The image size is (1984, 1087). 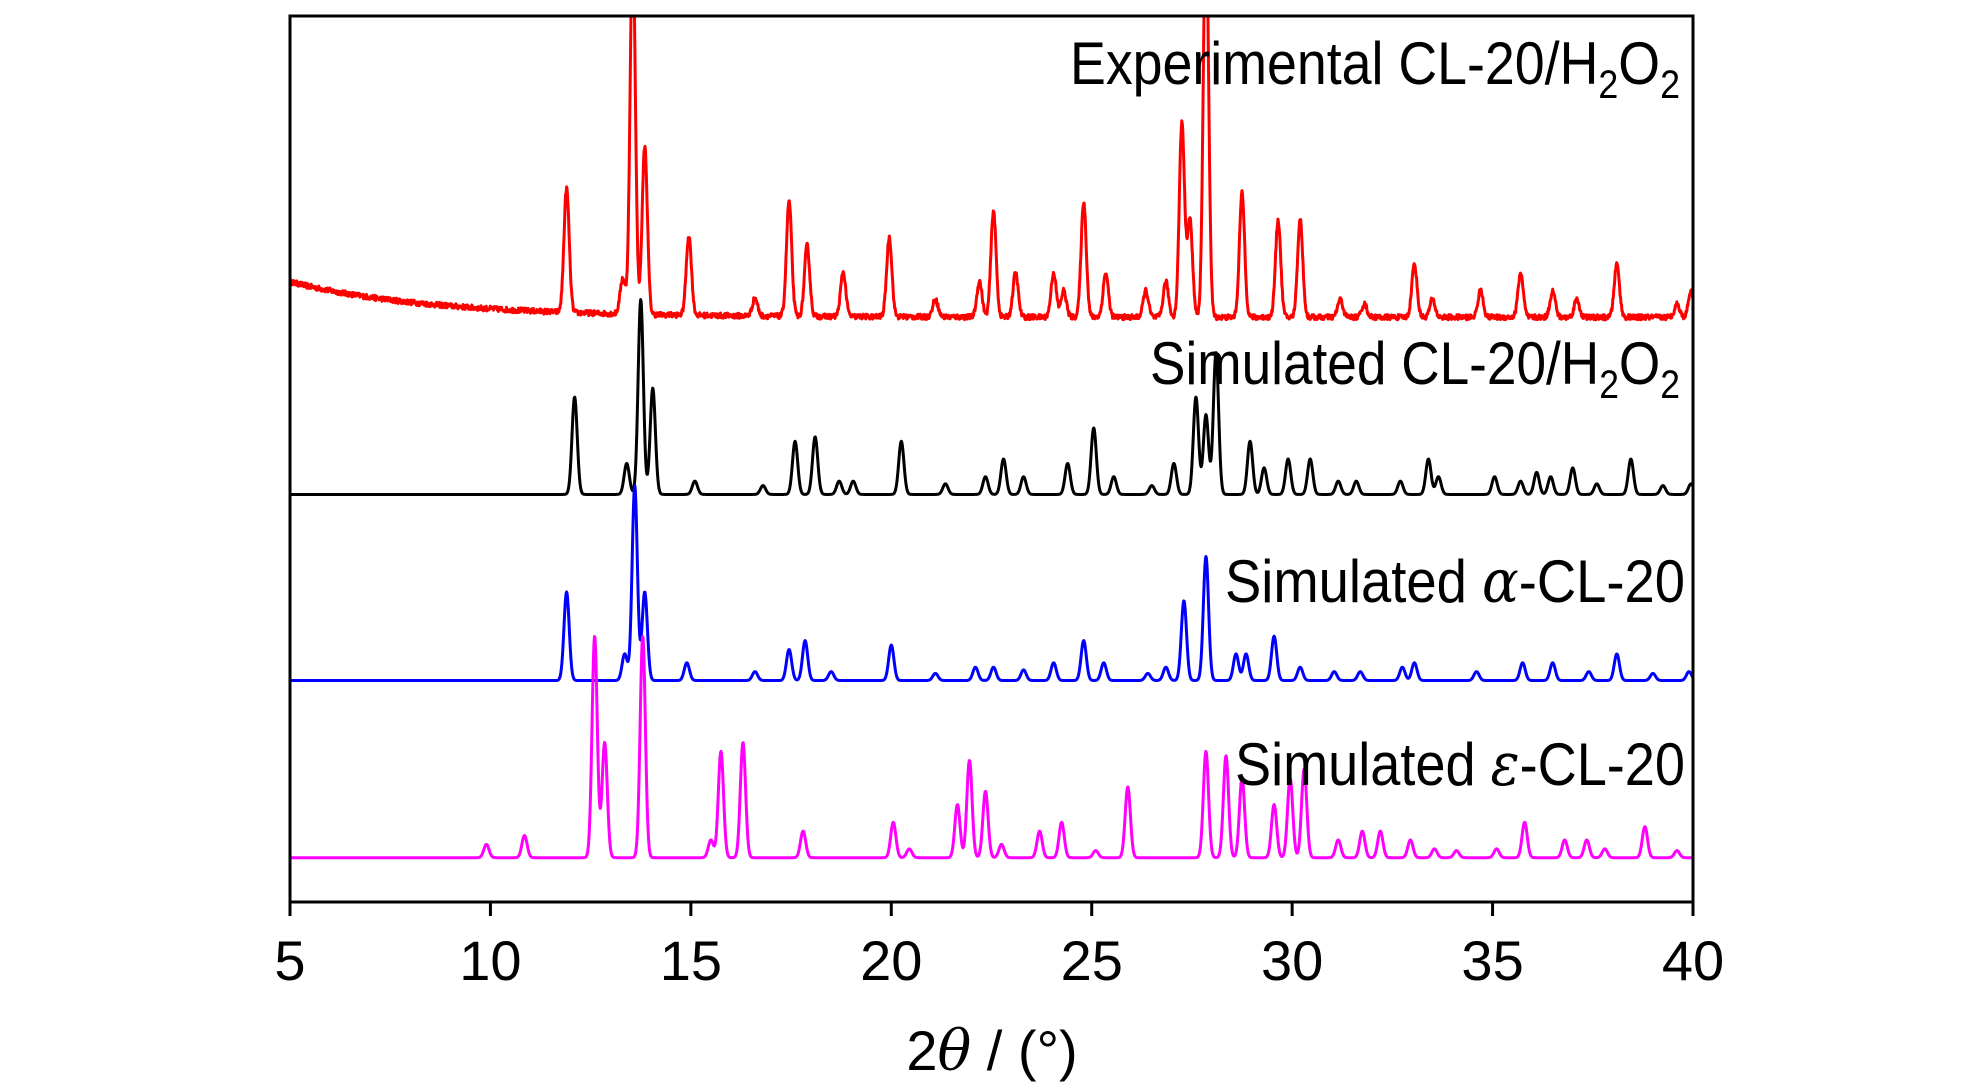 What do you see at coordinates (490, 960) in the screenshot?
I see `x-tick-label-10: 10` at bounding box center [490, 960].